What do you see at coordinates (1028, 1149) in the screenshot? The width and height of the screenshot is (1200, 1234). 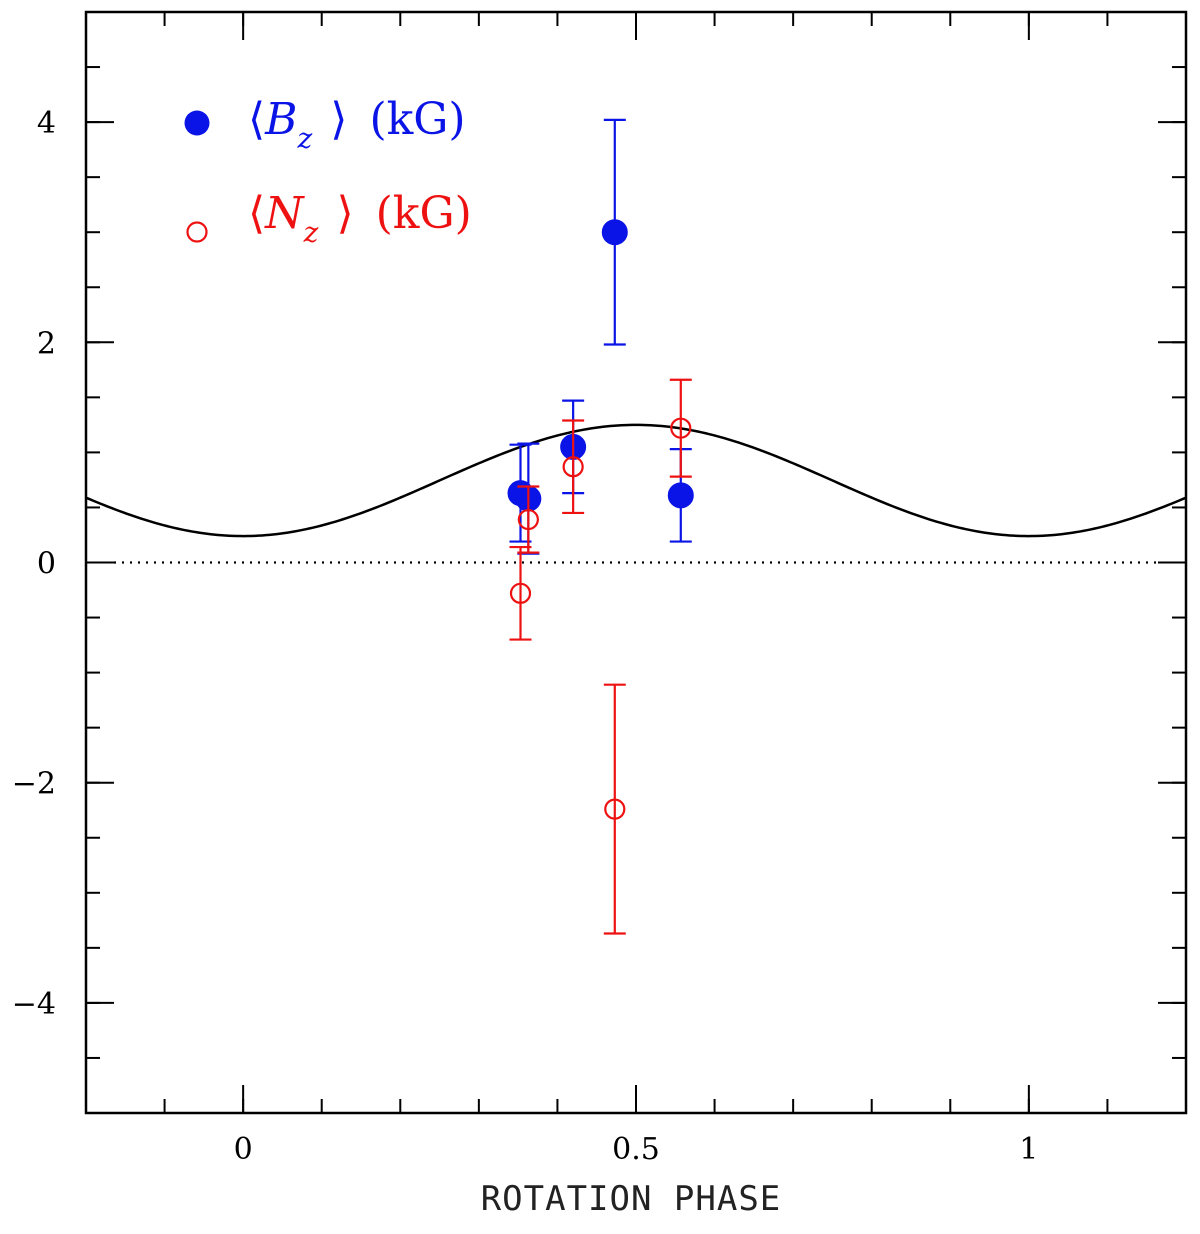 I see `x-tick-label: 1` at bounding box center [1028, 1149].